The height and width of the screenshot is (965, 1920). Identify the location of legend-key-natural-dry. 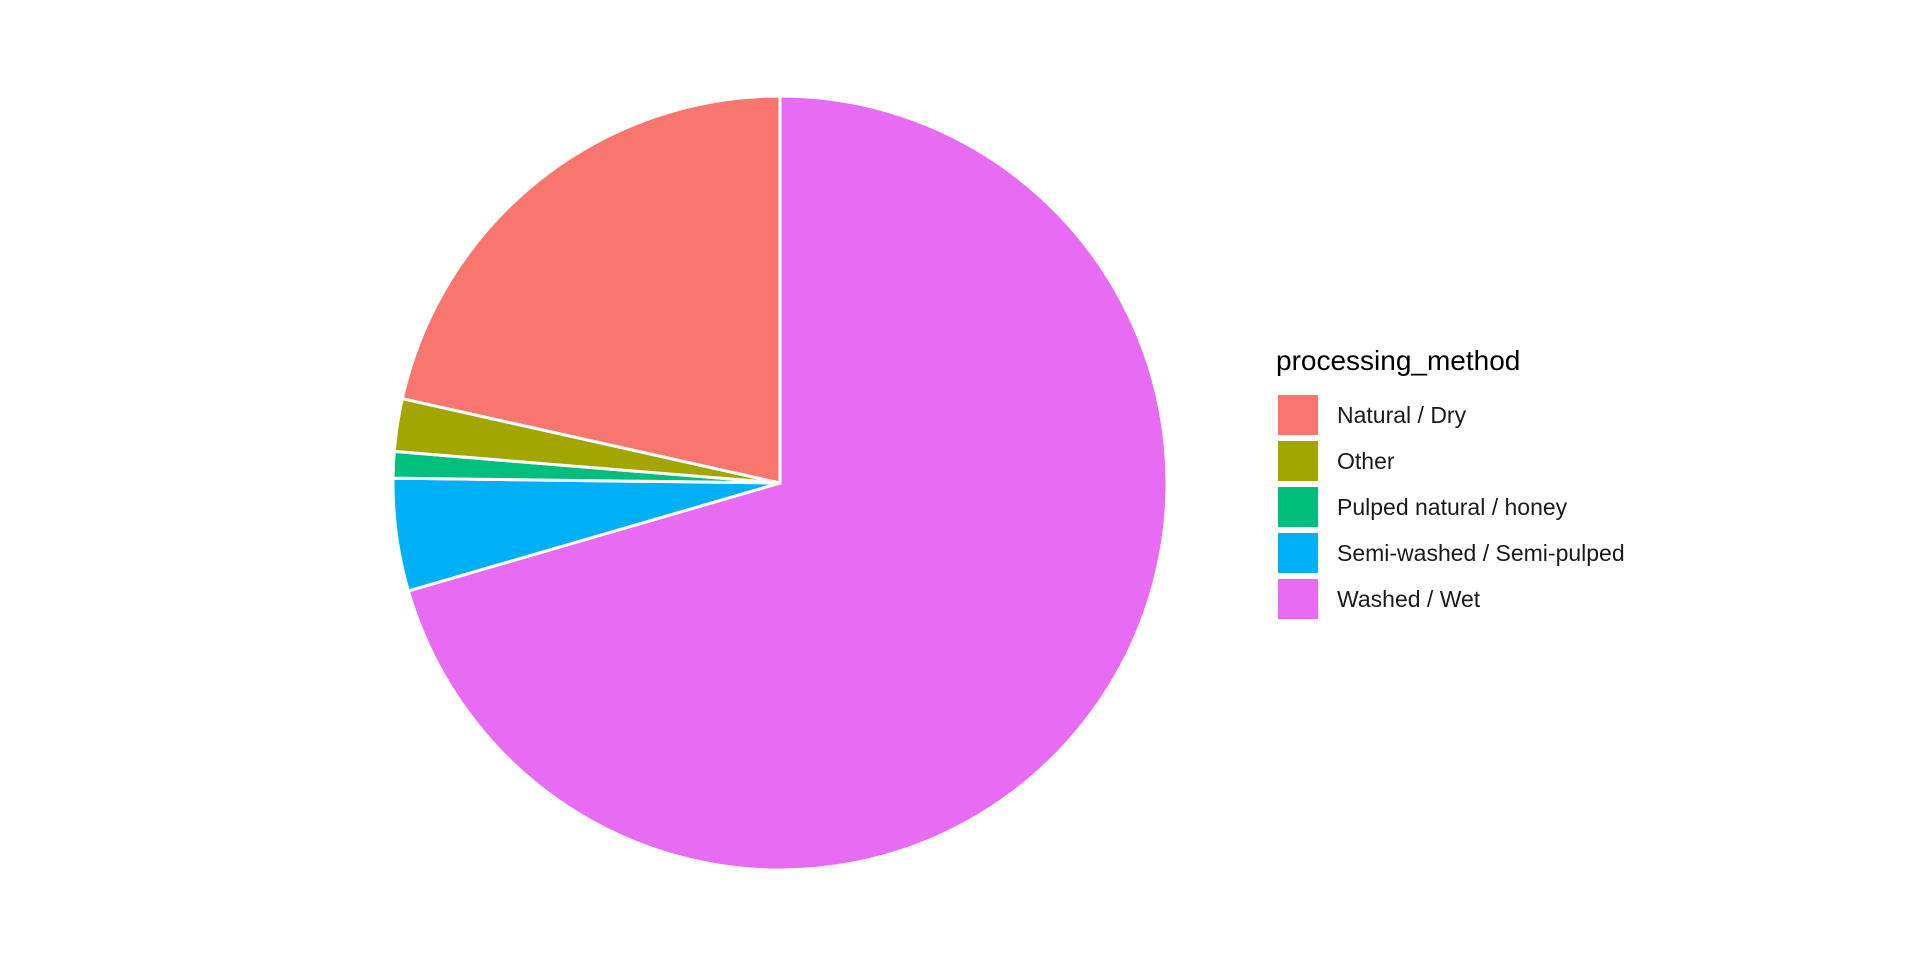
(1298, 415).